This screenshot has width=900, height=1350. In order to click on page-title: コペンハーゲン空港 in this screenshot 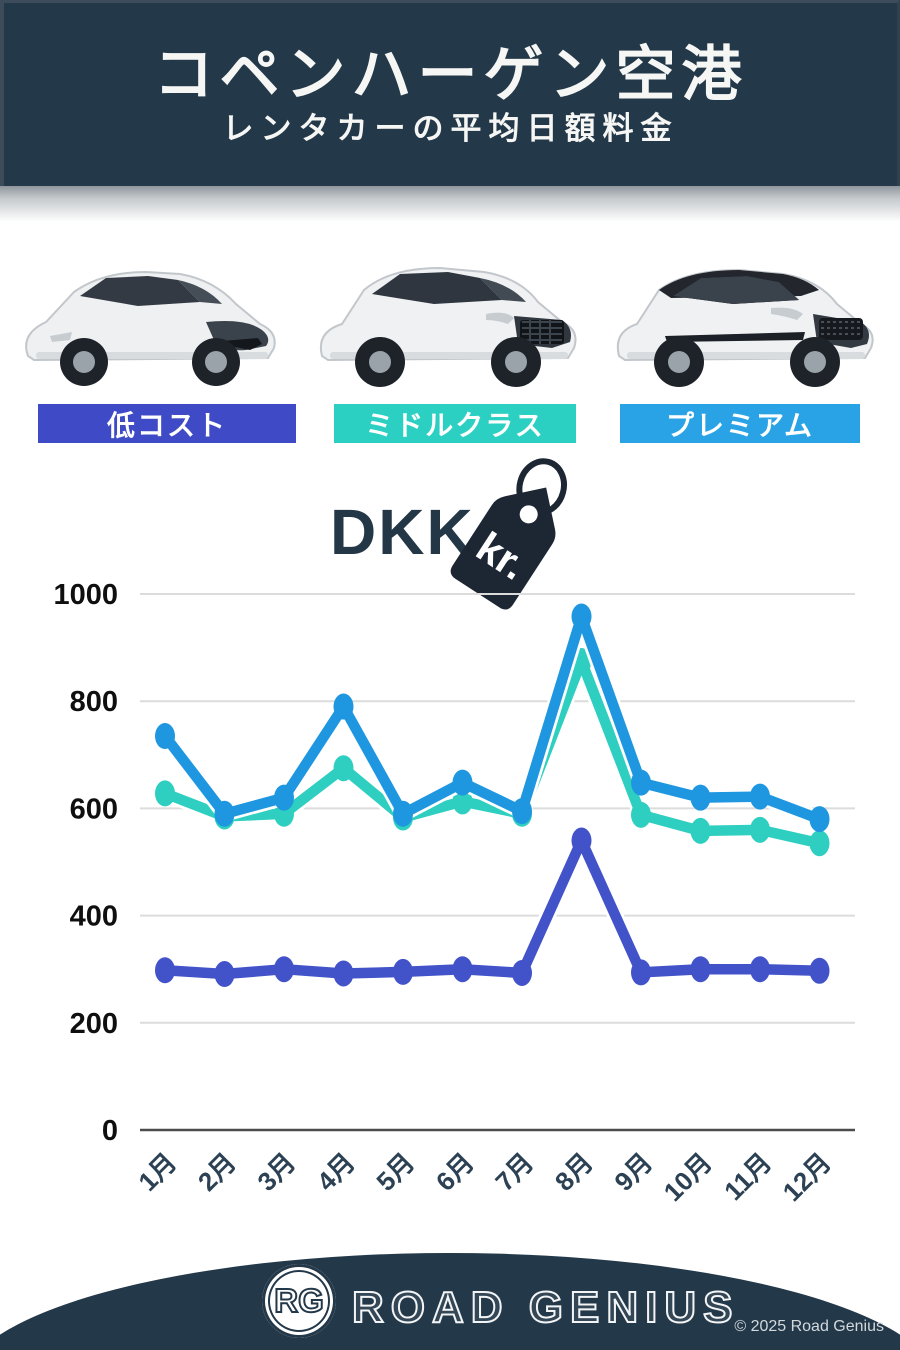, I will do `click(450, 74)`.